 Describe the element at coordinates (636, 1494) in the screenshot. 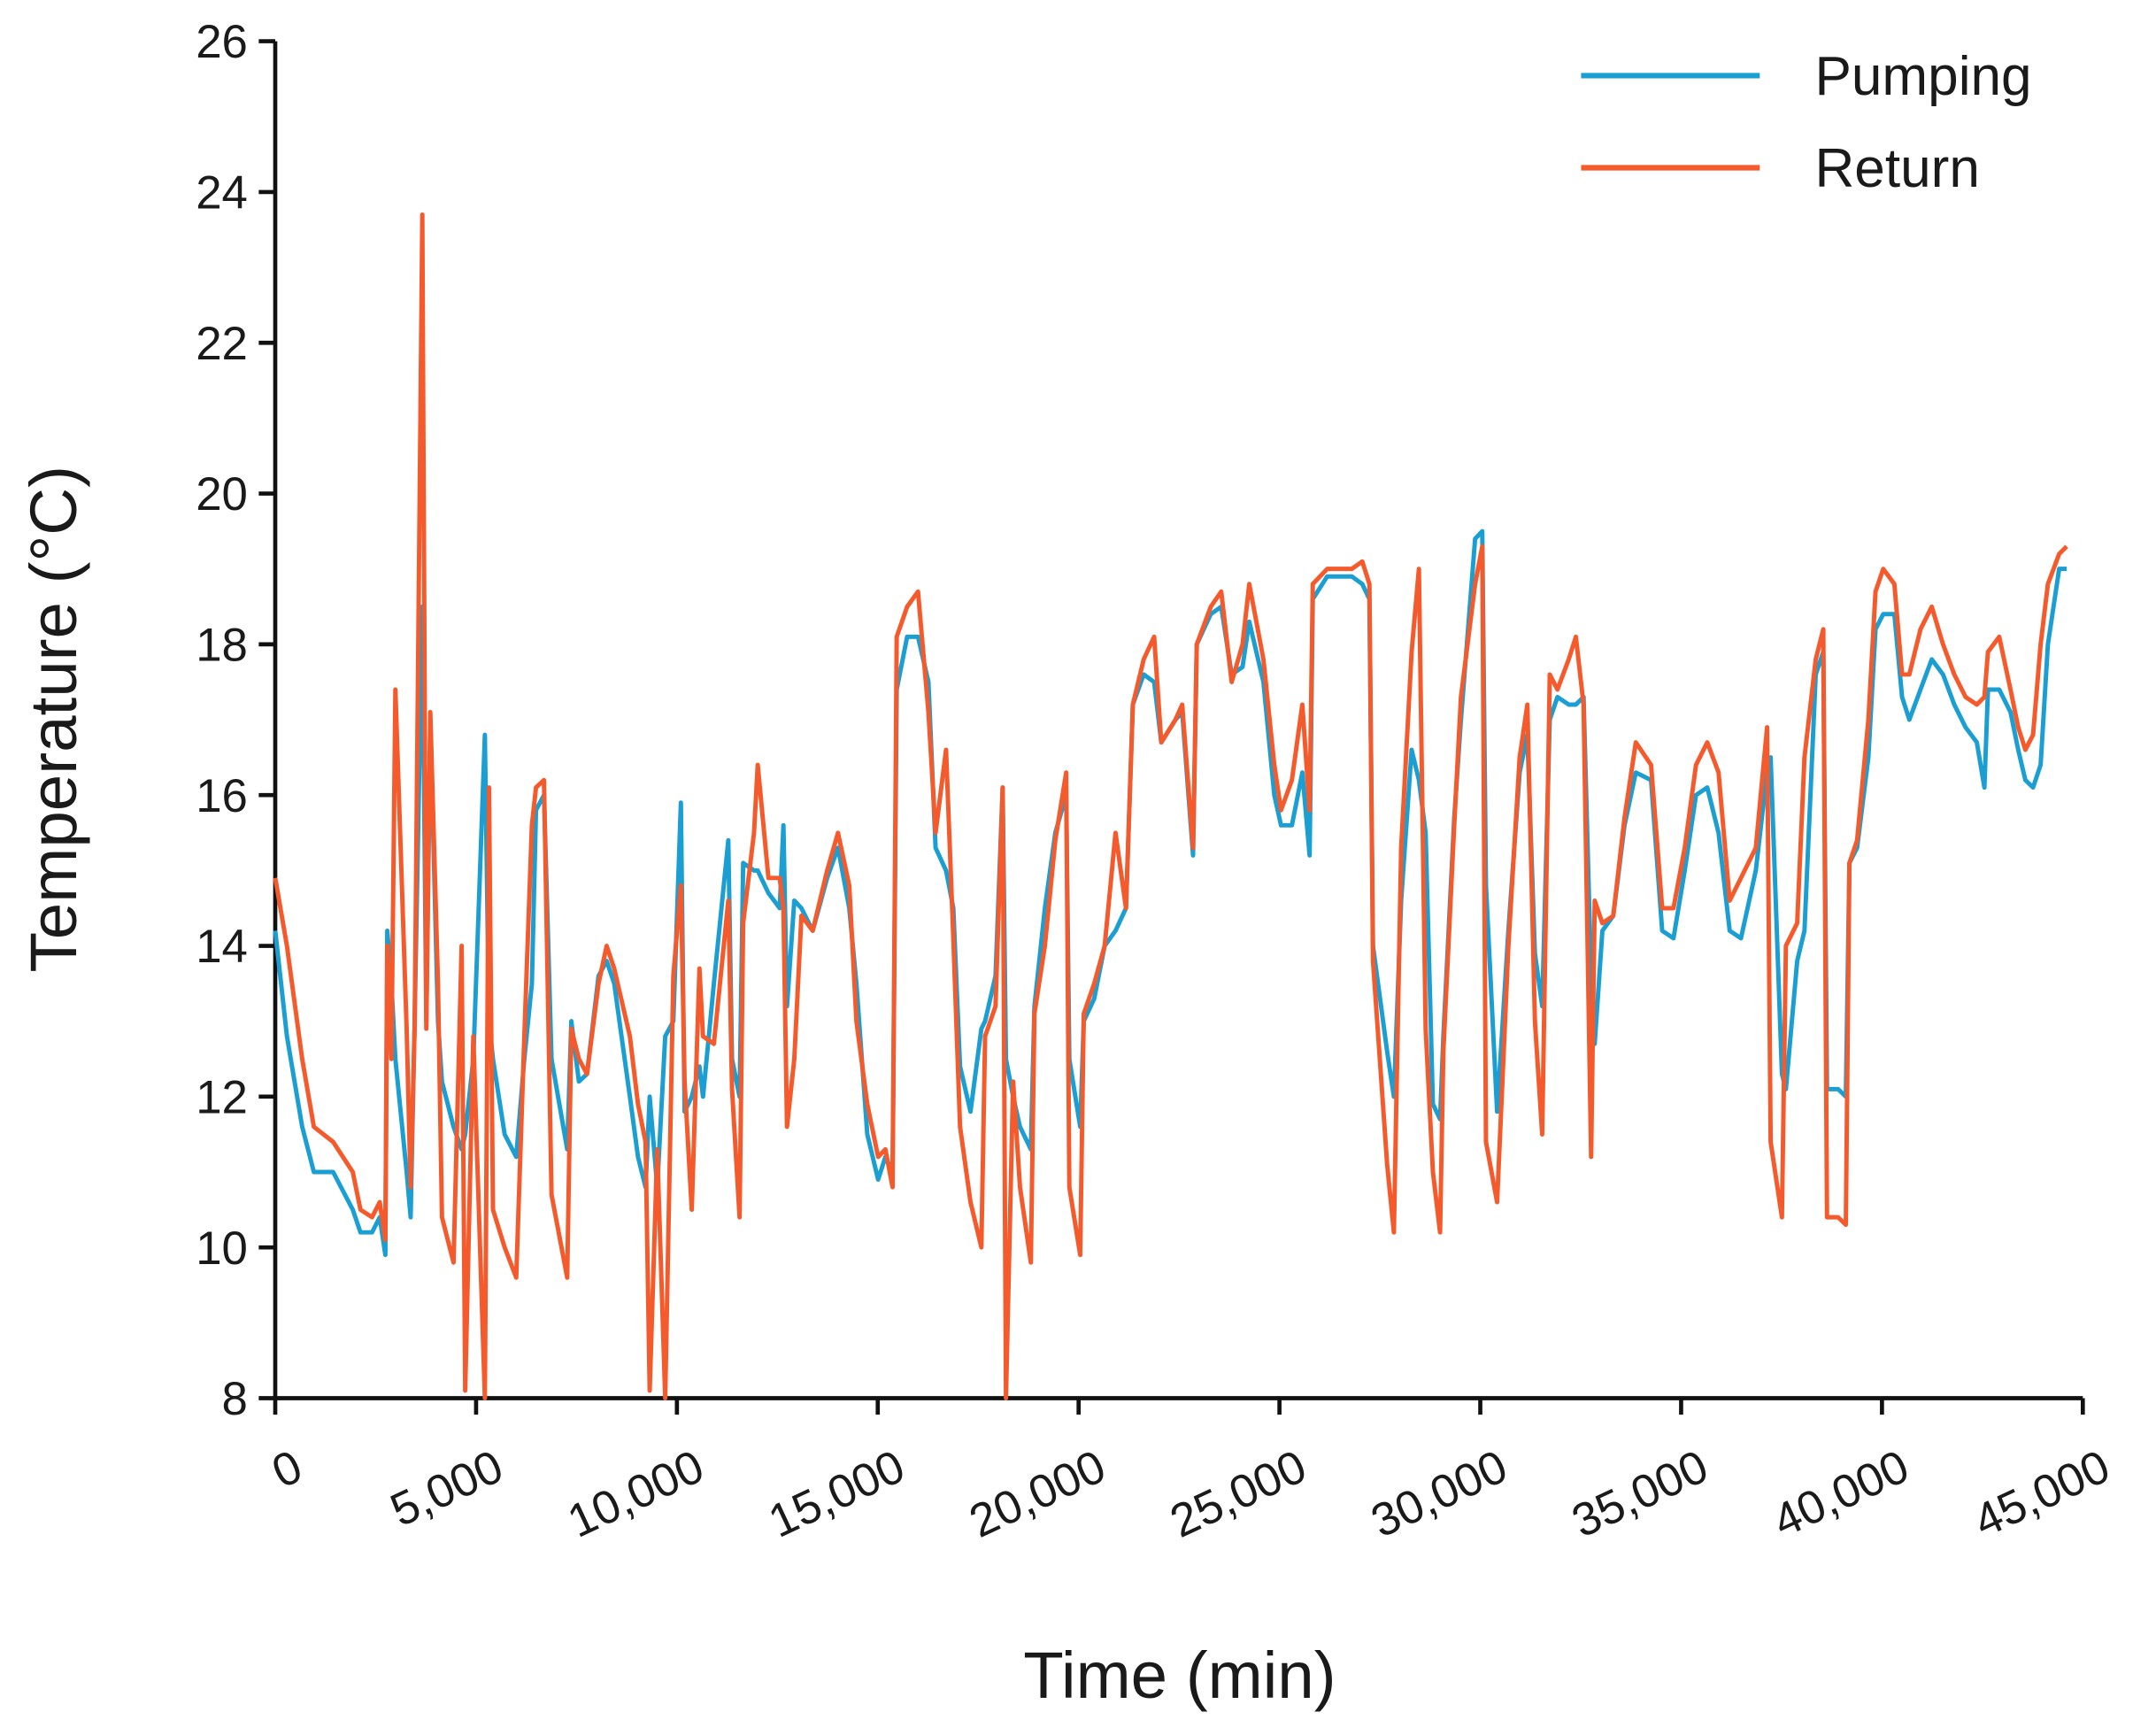

I see `x-tick-label: 10,000` at that location.